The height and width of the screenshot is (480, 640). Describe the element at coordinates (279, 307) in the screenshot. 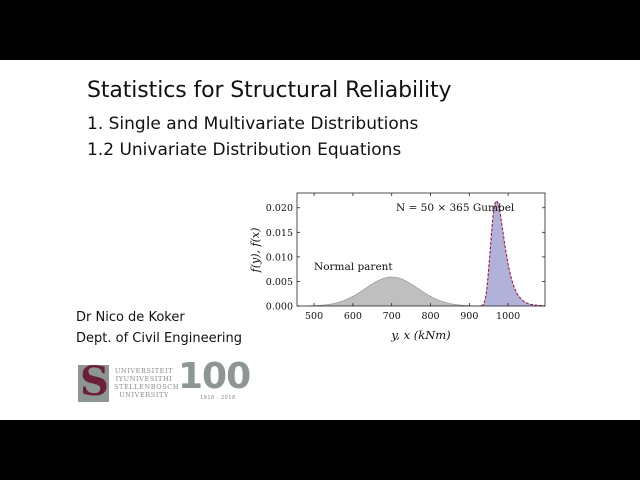

I see `y-tick-label: 0.000` at that location.